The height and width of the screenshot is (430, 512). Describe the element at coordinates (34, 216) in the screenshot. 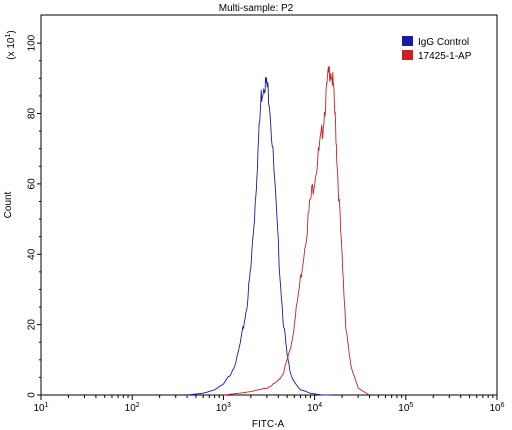

I see `y-axis-ticks: 0 20 40 60 80 100` at that location.